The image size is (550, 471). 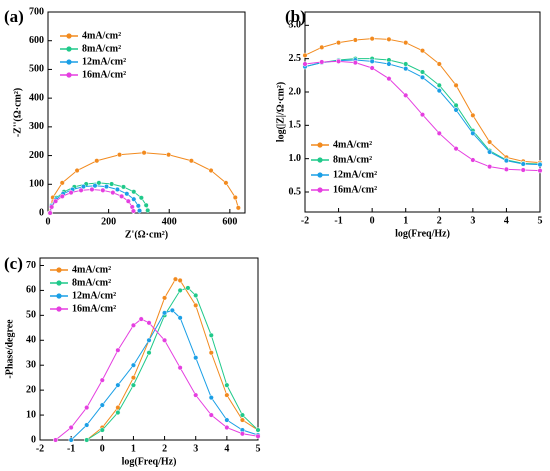 What do you see at coordinates (405, 220) in the screenshot?
I see `x-tick-label: 1` at bounding box center [405, 220].